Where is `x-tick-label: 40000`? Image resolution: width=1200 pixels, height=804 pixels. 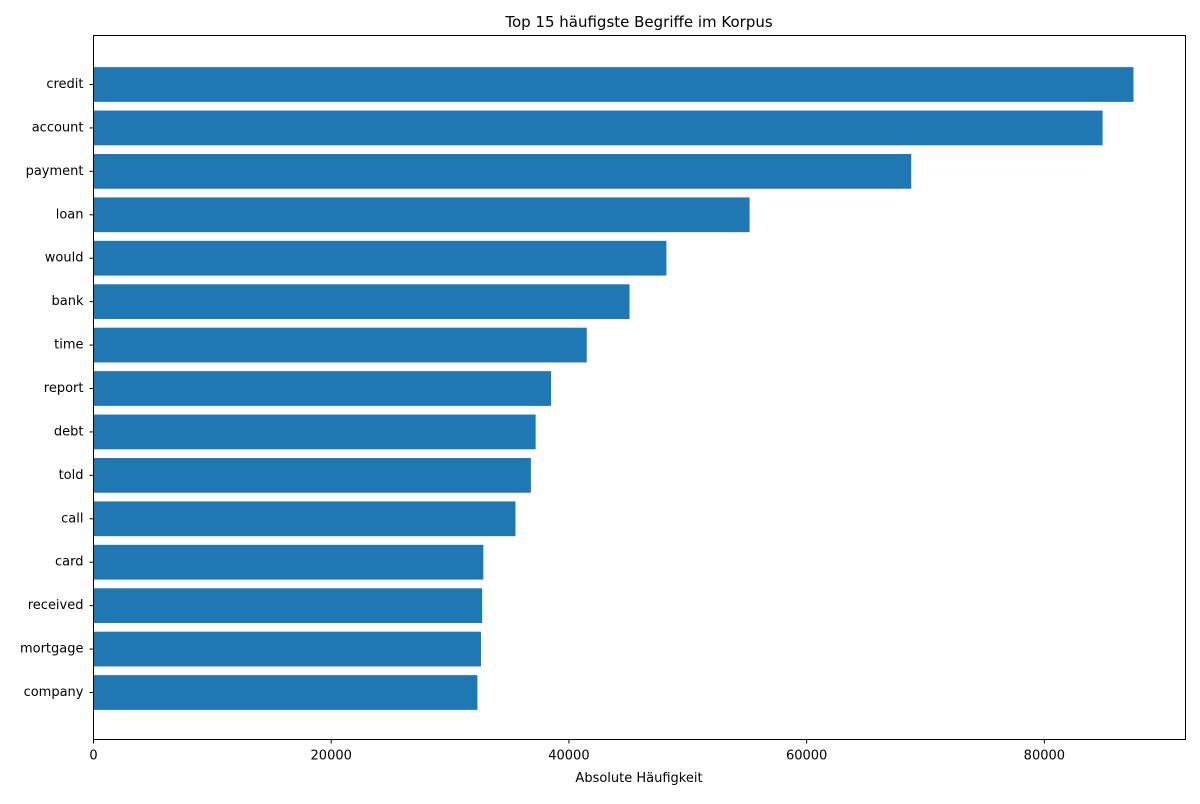
x-tick-label: 40000 is located at coordinates (568, 756).